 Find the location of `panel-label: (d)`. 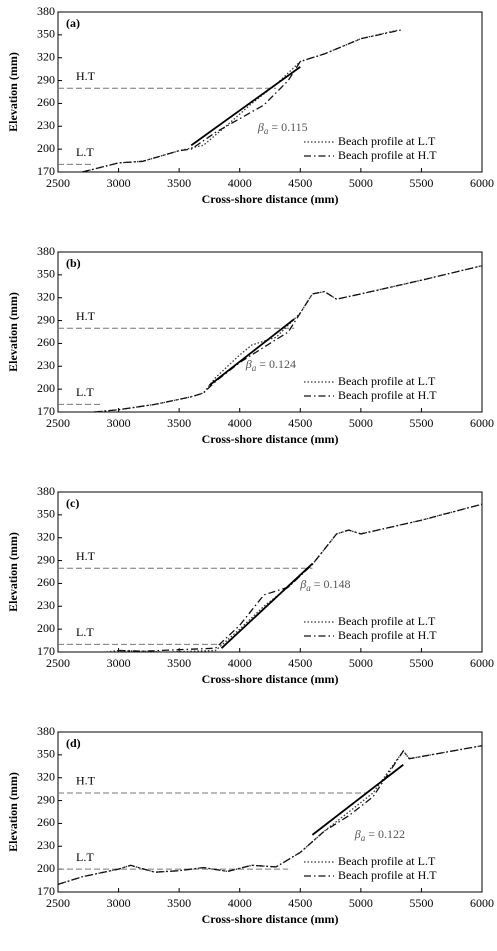

panel-label: (d) is located at coordinates (73, 743).